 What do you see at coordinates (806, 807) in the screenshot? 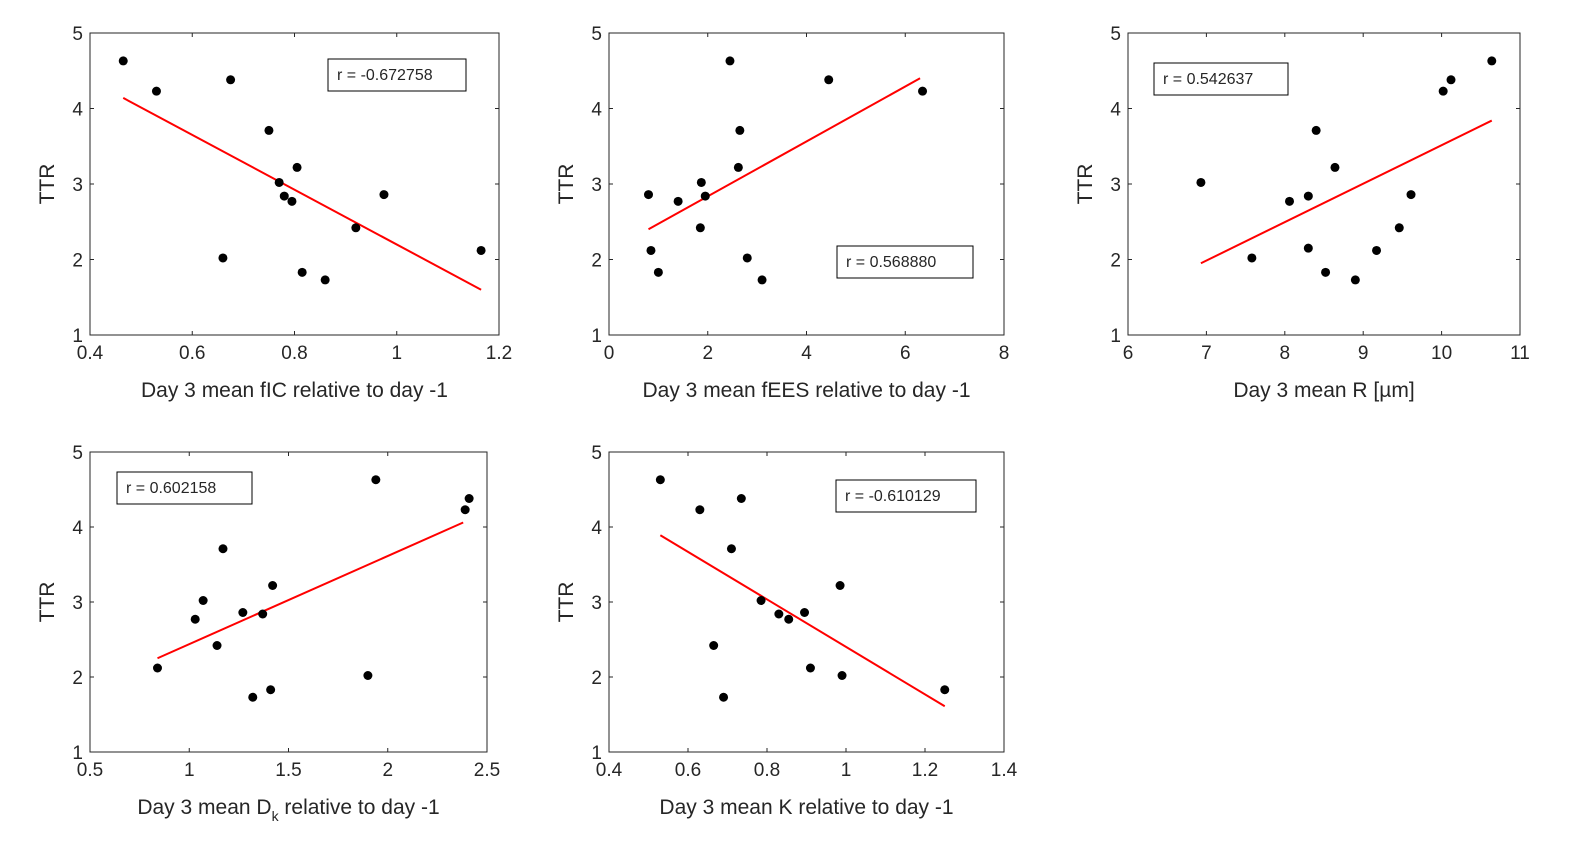
I see `x-axis-label: Day 3 mean K relative to day -1` at bounding box center [806, 807].